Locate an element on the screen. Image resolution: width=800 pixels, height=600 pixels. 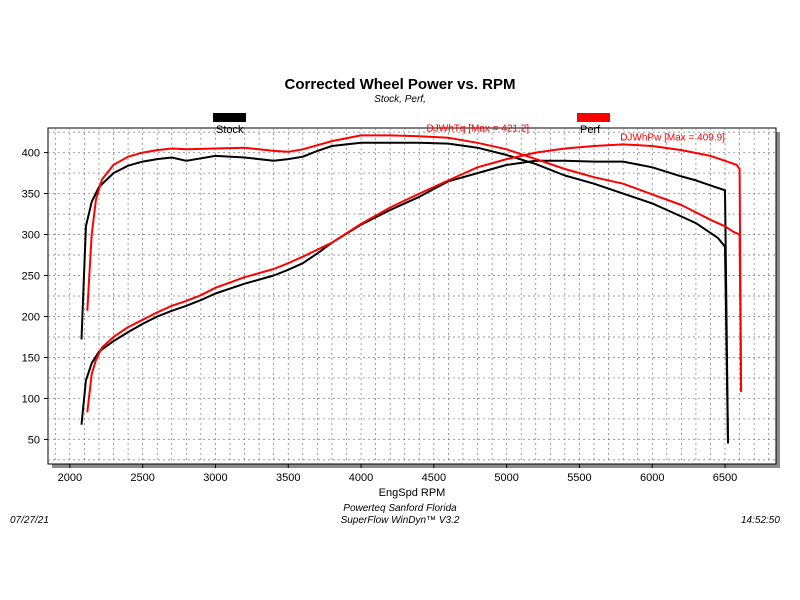
x-axis-label: EngSpd RPM is located at coordinates (412, 493).